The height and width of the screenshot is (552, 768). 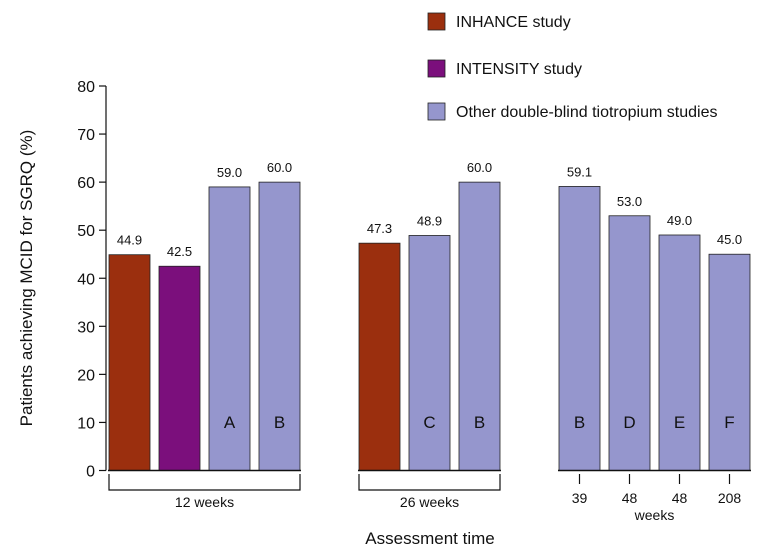 What do you see at coordinates (90, 472) in the screenshot?
I see `y-tick-label-0: 0` at bounding box center [90, 472].